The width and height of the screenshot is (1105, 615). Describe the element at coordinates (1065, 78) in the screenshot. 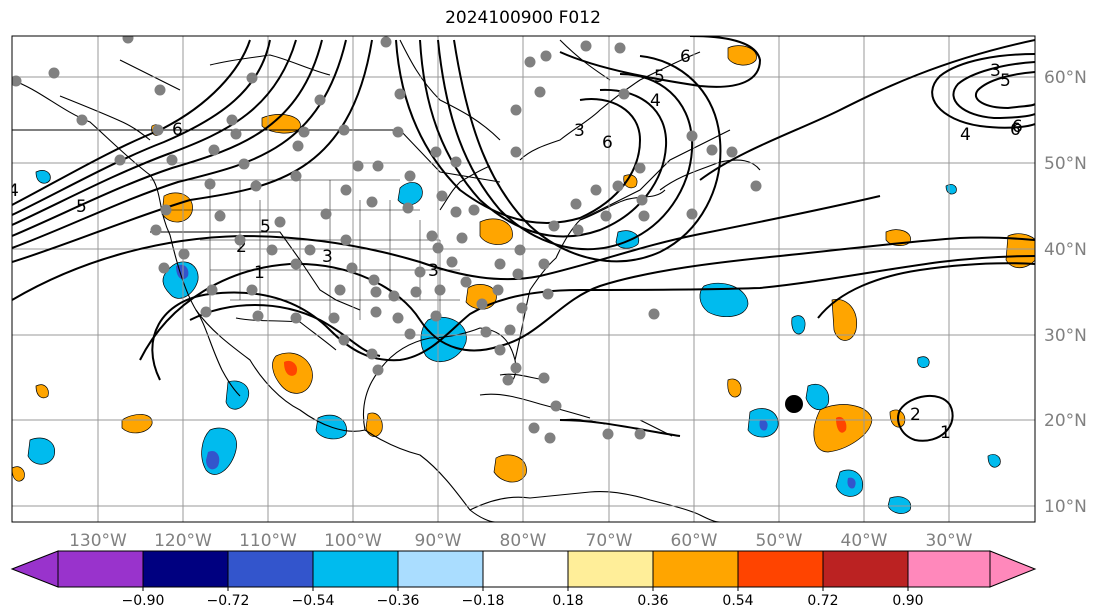

I see `lat-label: 60°N` at that location.